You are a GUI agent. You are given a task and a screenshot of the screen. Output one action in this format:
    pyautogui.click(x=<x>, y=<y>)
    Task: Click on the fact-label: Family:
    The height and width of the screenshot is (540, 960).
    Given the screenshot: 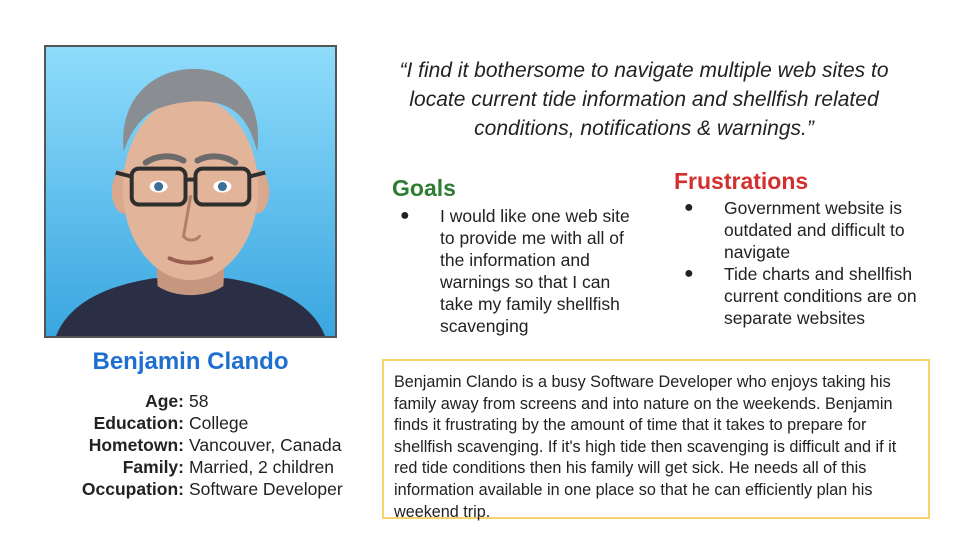 What is the action you would take?
    pyautogui.click(x=153, y=467)
    